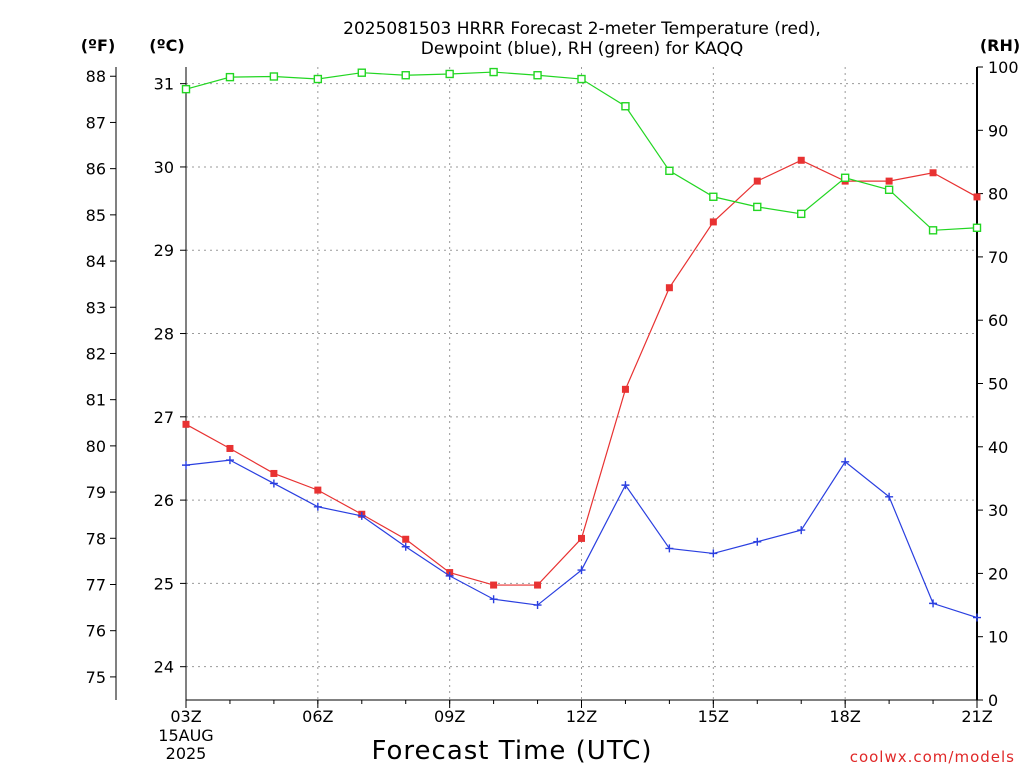 Image resolution: width=1024 pixels, height=768 pixels. Describe the element at coordinates (164, 334) in the screenshot. I see `celsius-tick-label: 28` at that location.